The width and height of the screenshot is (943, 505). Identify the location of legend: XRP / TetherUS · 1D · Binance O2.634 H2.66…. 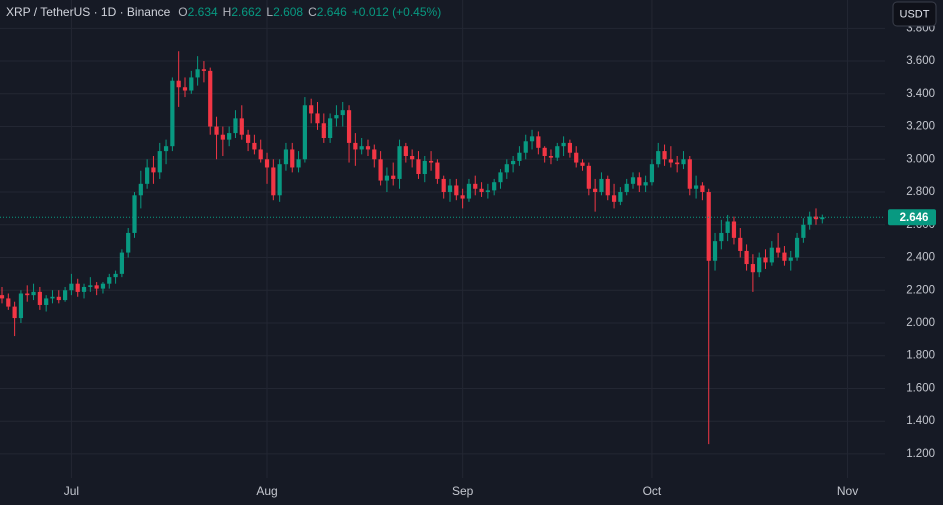
(223, 12).